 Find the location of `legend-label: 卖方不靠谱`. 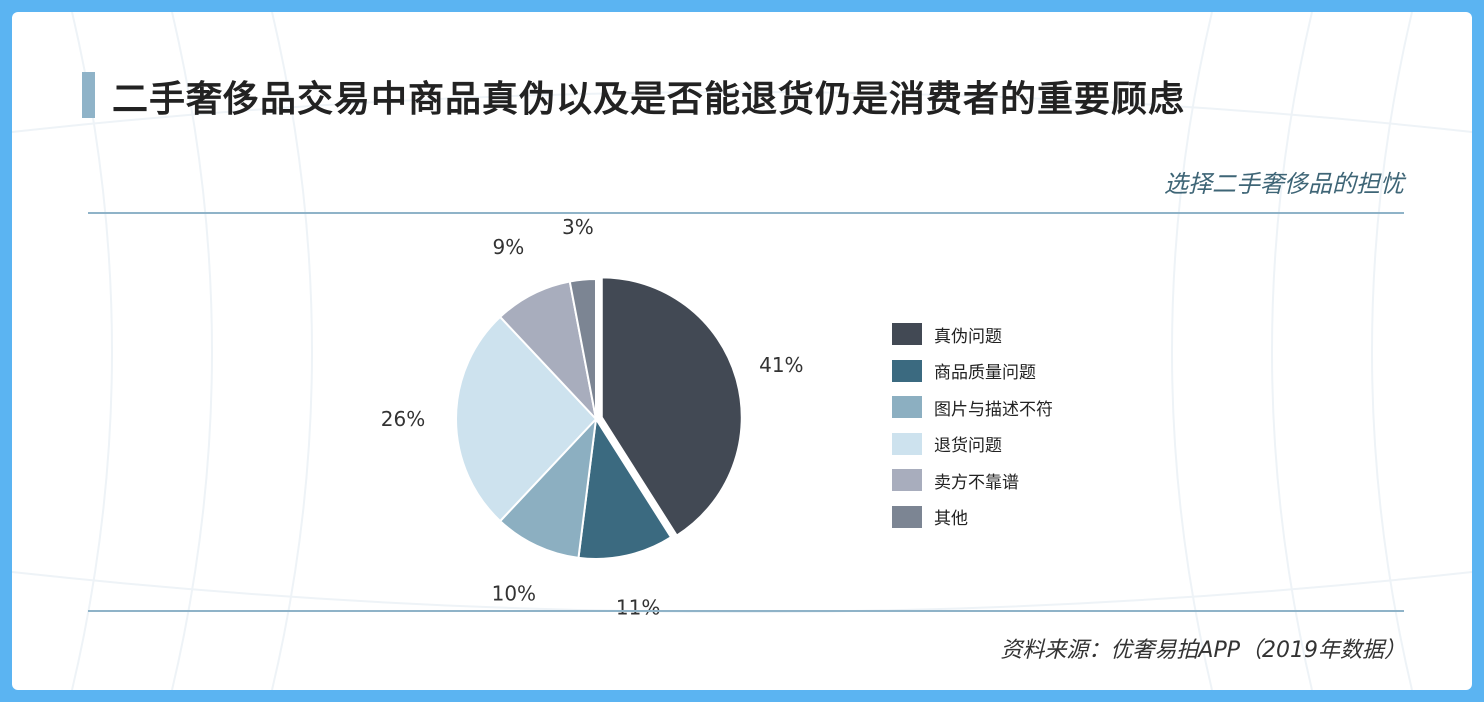

legend-label: 卖方不靠谱 is located at coordinates (976, 482).